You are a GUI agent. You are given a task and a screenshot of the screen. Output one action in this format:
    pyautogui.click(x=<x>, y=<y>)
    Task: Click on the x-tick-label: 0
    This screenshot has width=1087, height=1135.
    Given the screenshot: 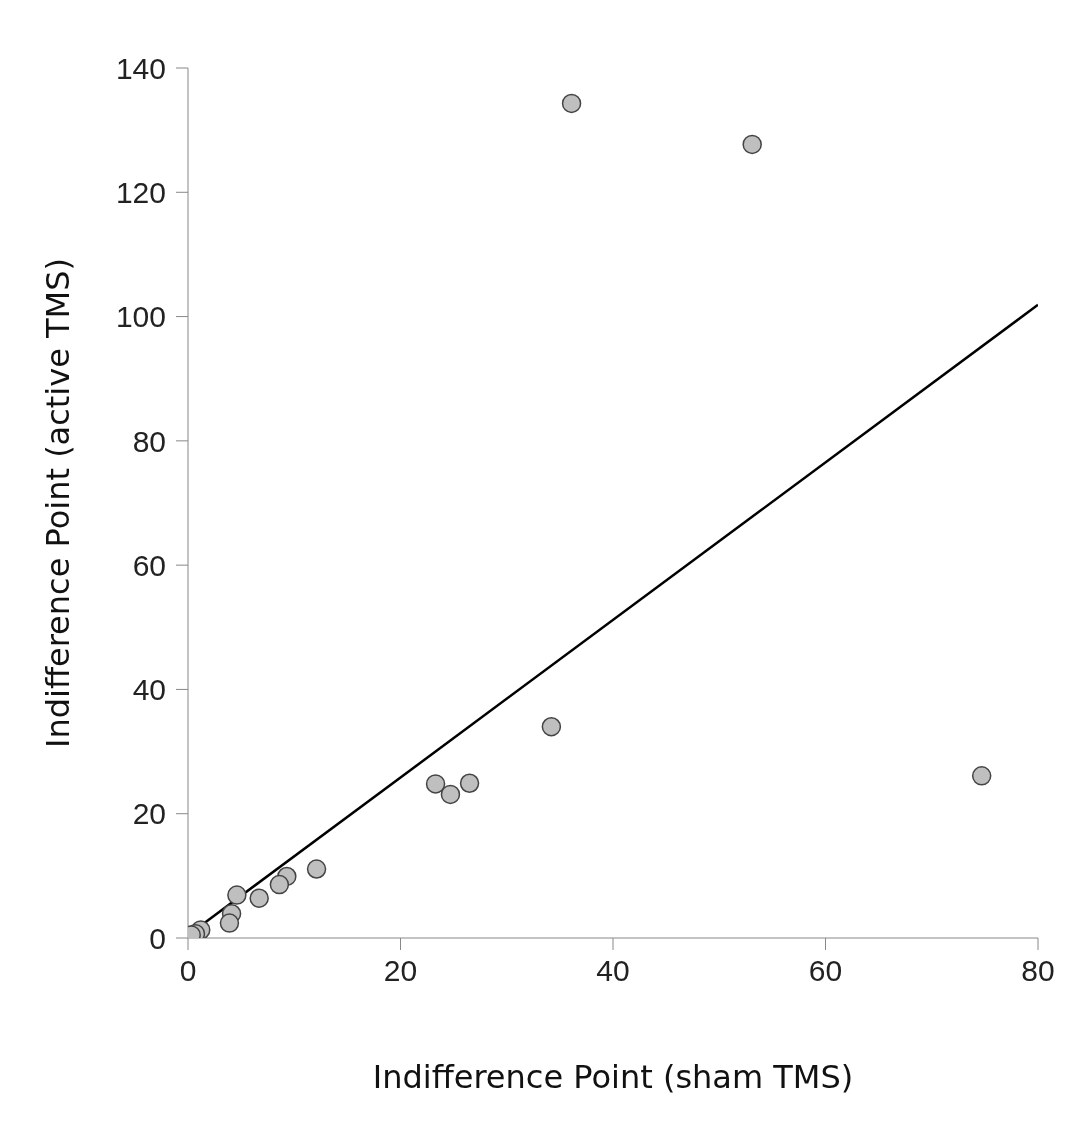 What is the action you would take?
    pyautogui.click(x=188, y=971)
    